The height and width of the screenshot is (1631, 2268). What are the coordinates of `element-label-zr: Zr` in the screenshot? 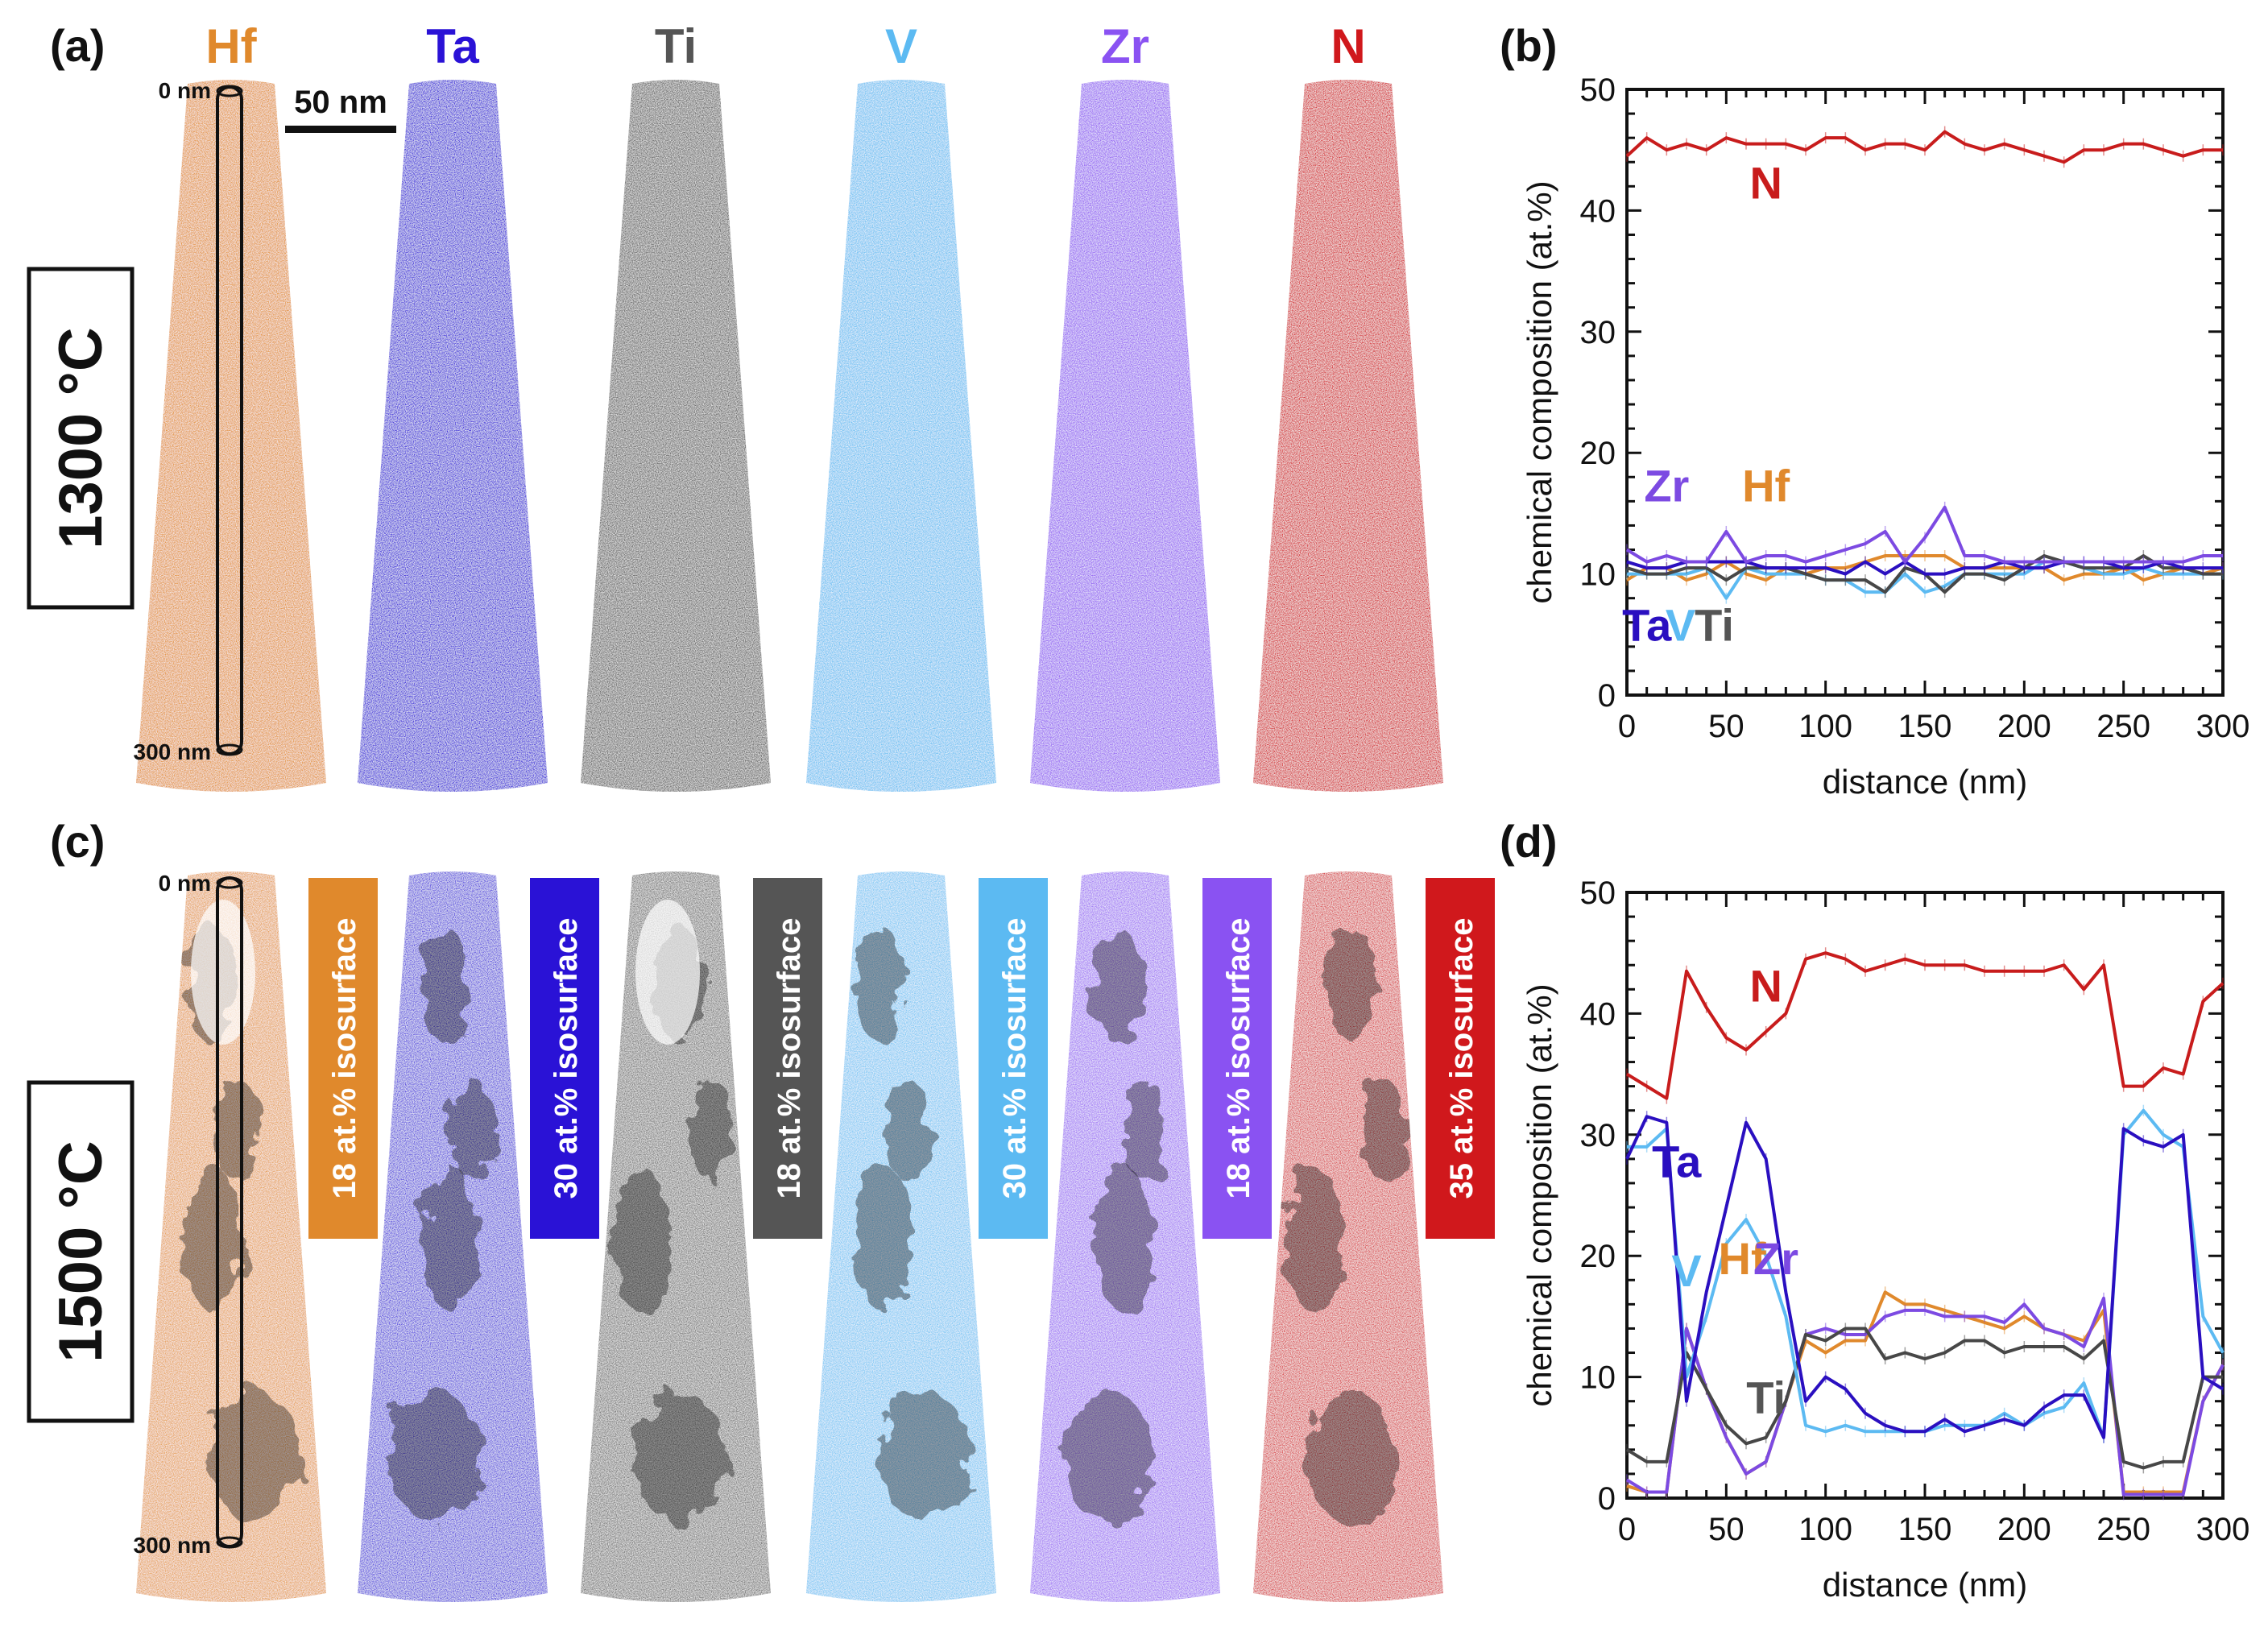 It's located at (1125, 46).